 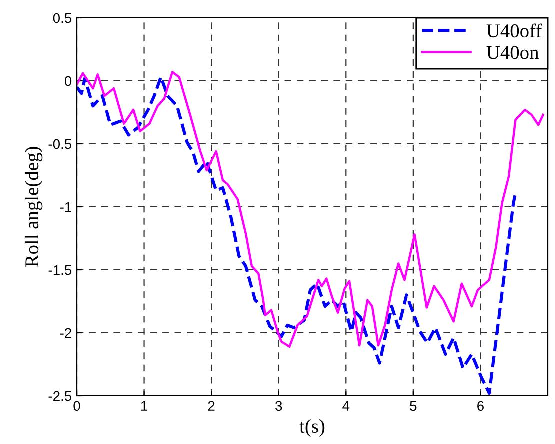 What do you see at coordinates (62, 18) in the screenshot?
I see `y-tick-label: 0.5` at bounding box center [62, 18].